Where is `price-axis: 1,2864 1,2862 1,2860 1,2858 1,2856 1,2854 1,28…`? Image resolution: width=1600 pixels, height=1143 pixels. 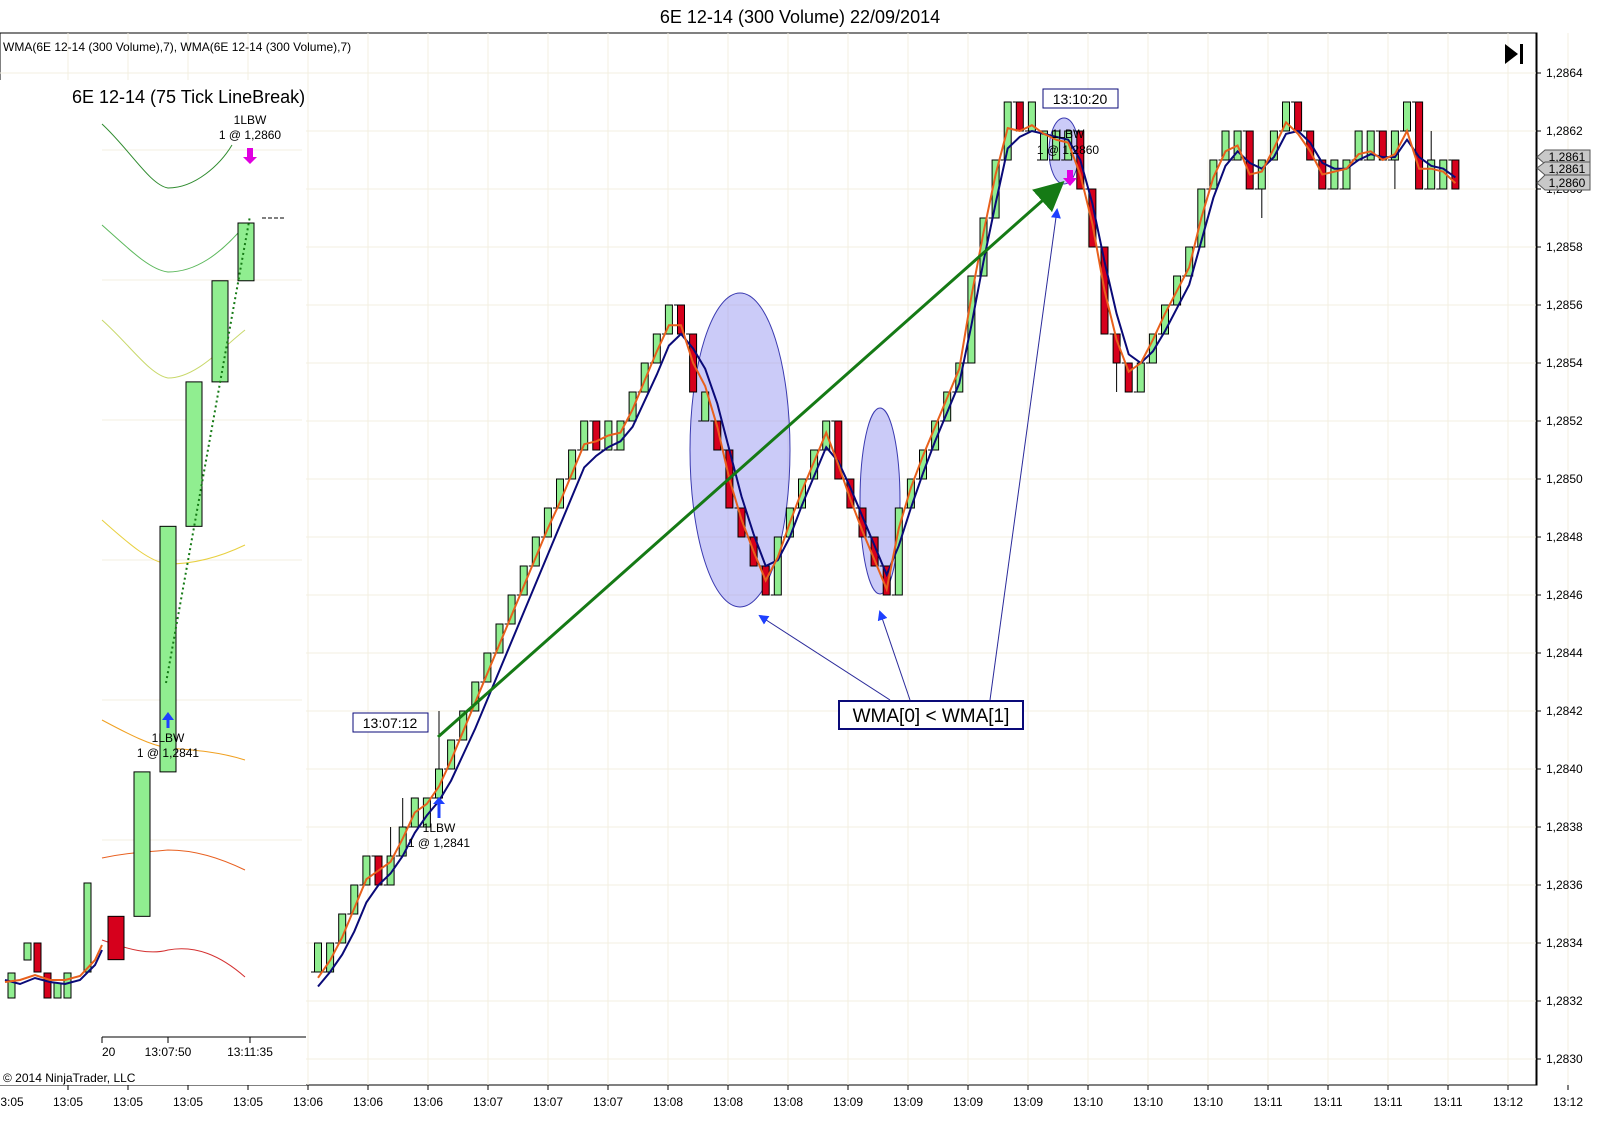 price-axis: 1,2864 1,2862 1,2860 1,2858 1,2856 1,2854 1,28… is located at coordinates (1559, 566).